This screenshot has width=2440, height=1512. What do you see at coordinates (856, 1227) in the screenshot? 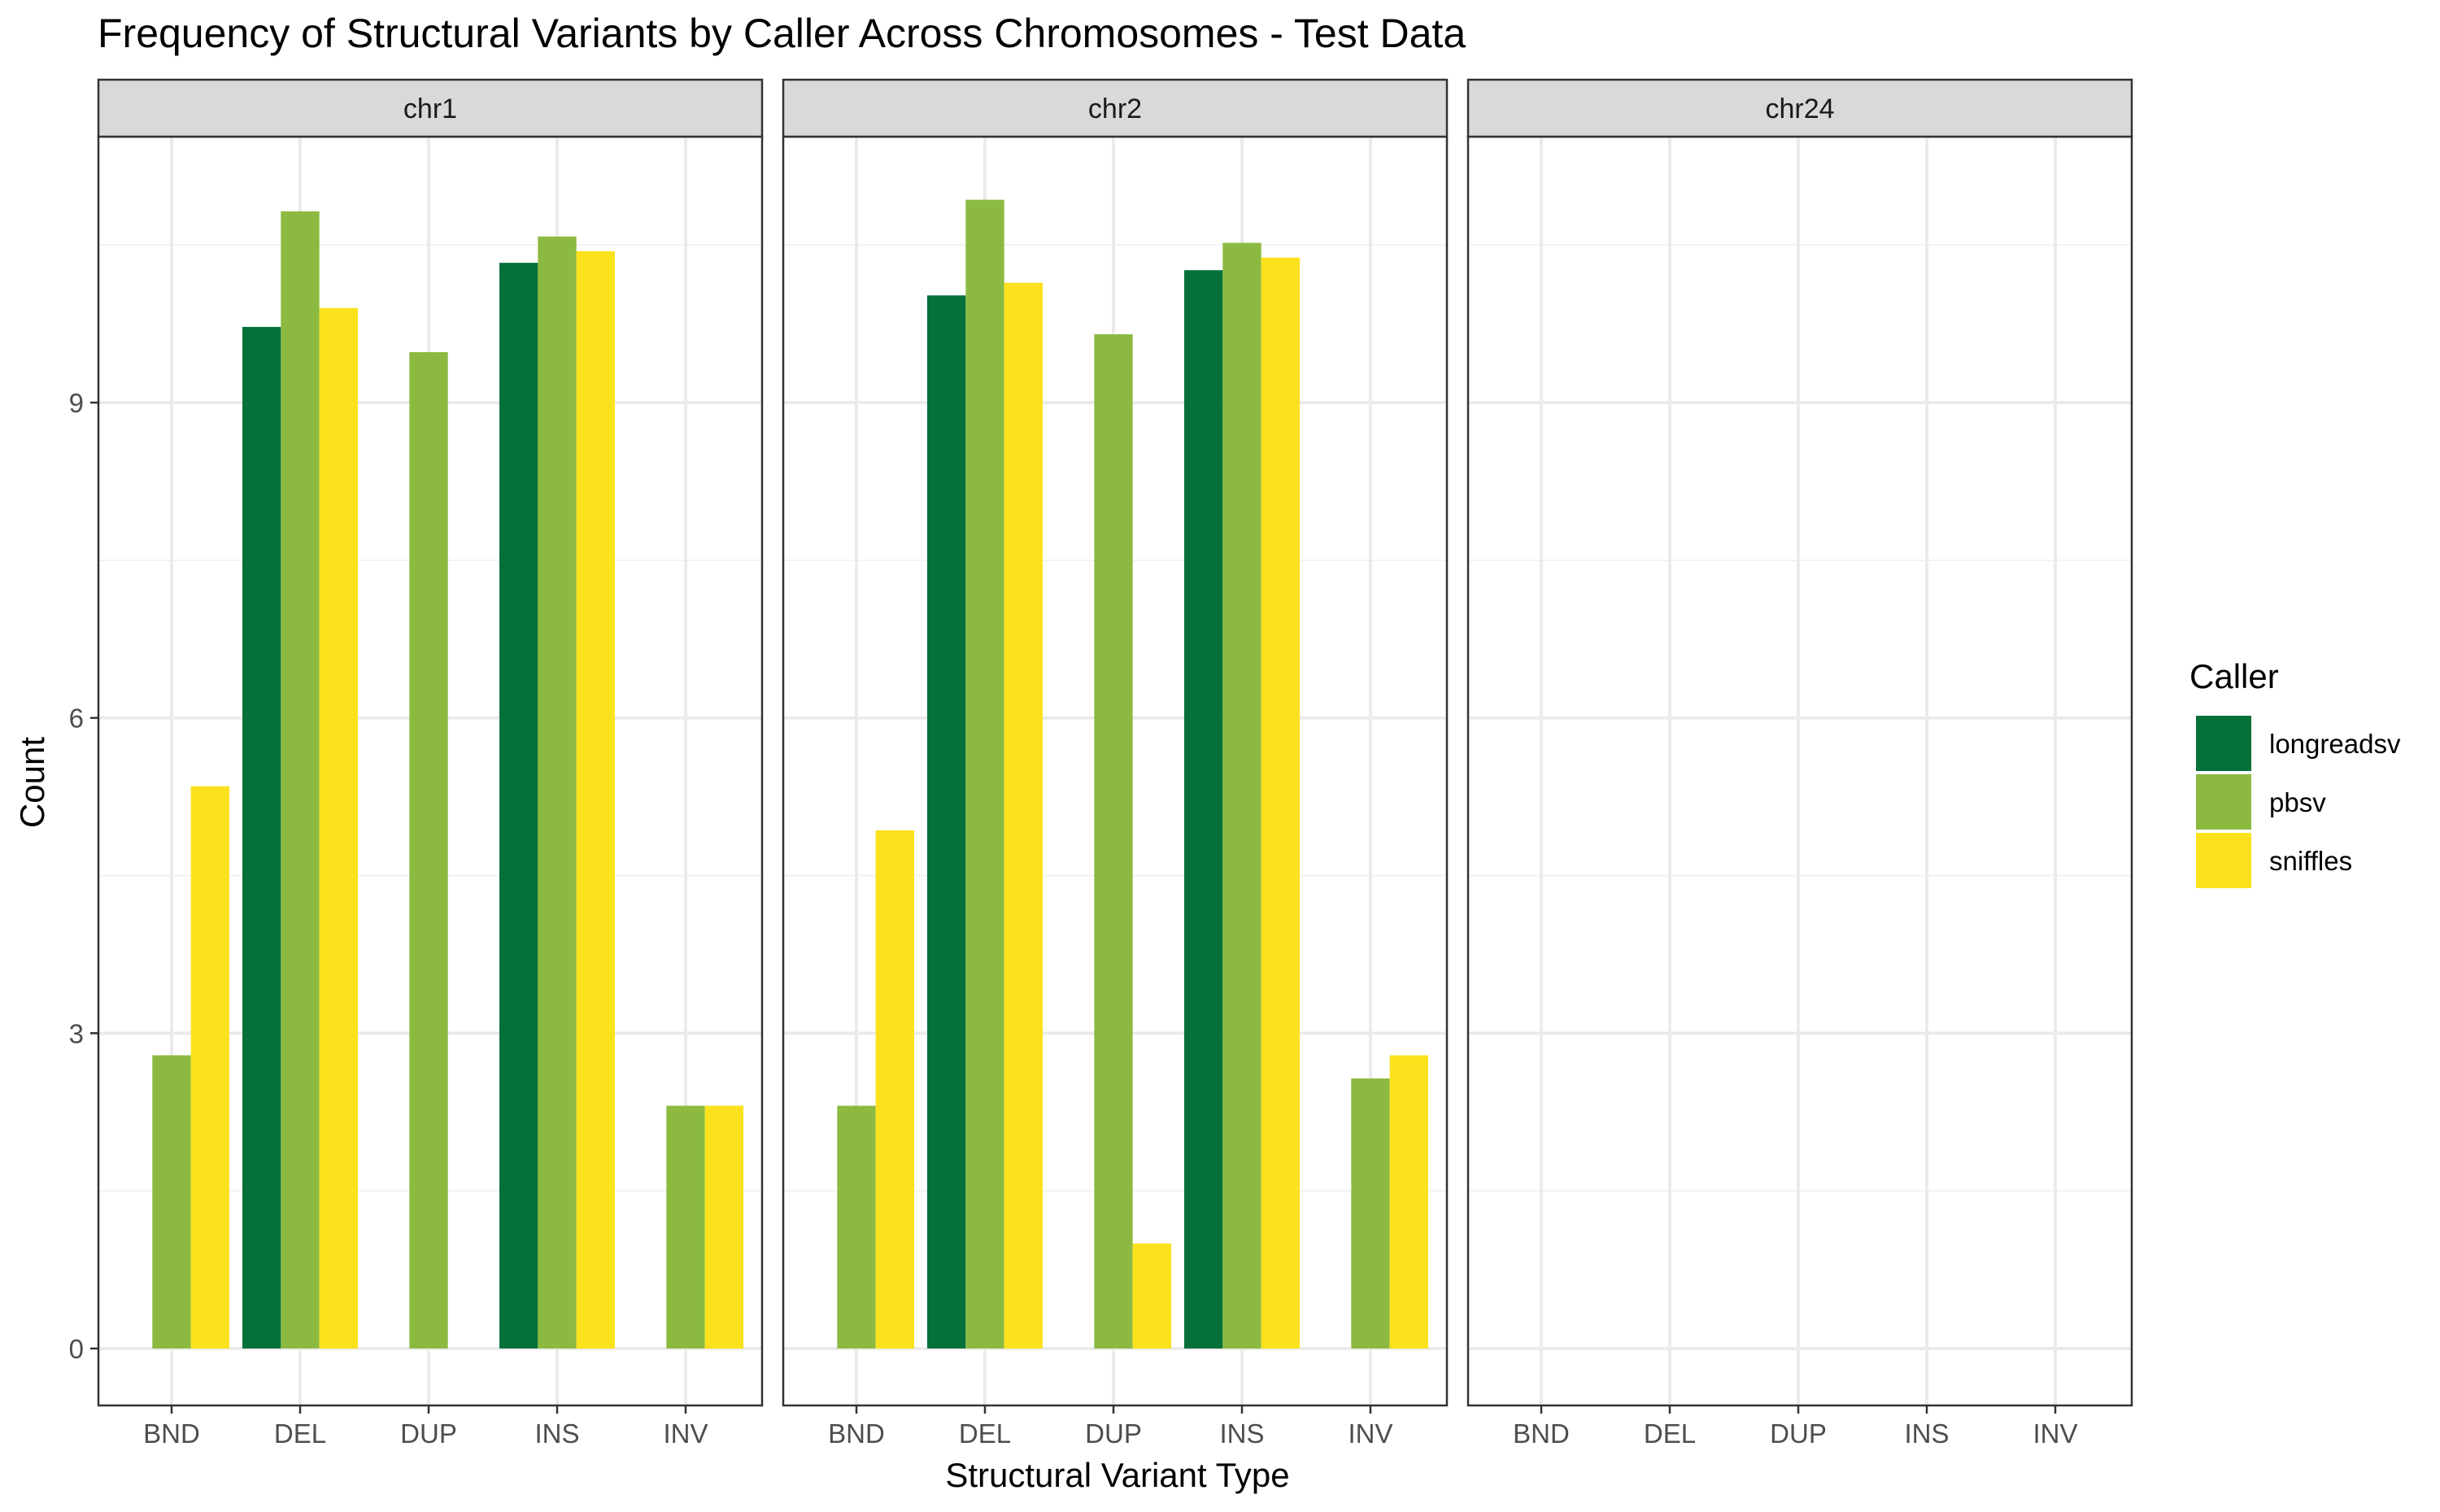
I see `bar-chr2-BND-pbsv` at bounding box center [856, 1227].